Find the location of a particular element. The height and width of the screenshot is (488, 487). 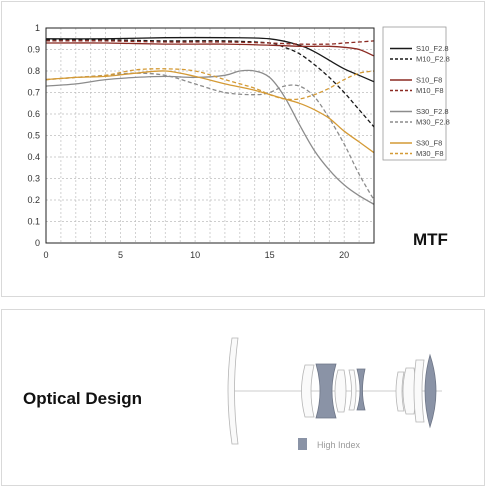

lens-element-3-high-index is located at coordinates (326, 391).